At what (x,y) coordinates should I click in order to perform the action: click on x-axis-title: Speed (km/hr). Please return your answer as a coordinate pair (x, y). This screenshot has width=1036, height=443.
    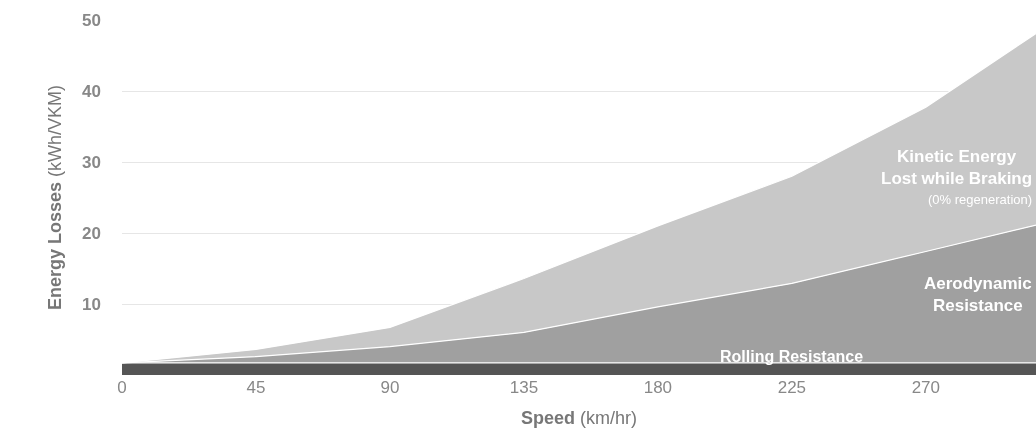
    Looking at the image, I should click on (579, 418).